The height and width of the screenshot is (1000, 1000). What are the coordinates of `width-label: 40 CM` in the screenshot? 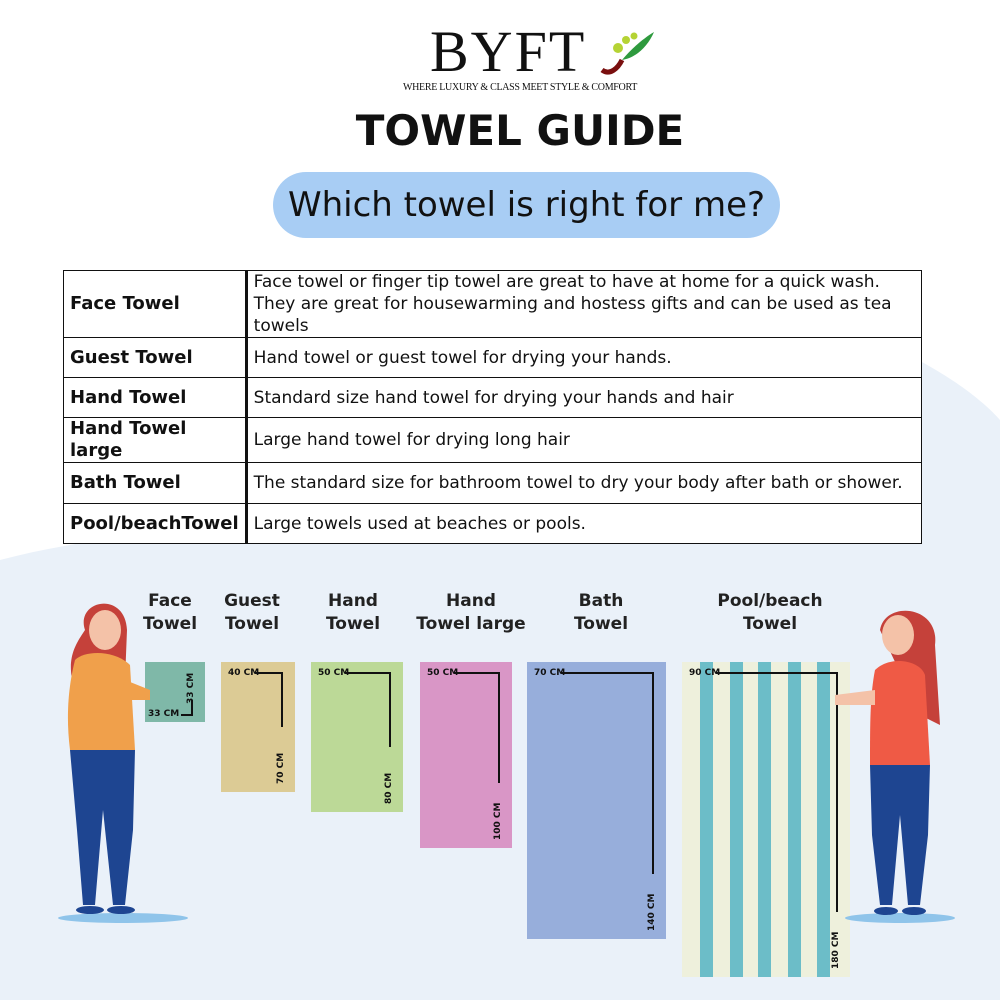 It's located at (244, 673).